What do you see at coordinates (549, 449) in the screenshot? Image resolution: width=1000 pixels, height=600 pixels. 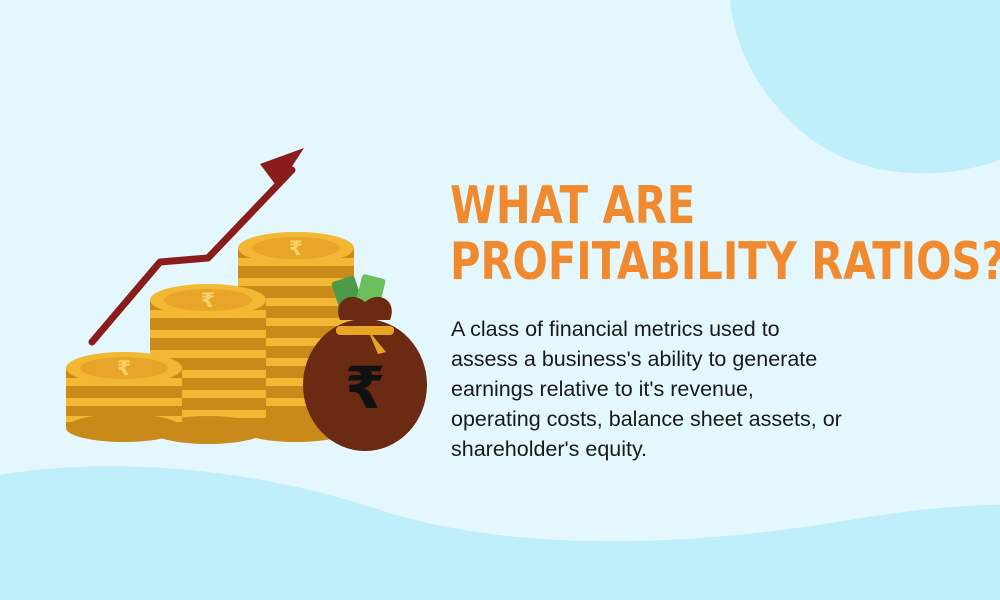 I see `description-line-5: shareholder's equity.` at bounding box center [549, 449].